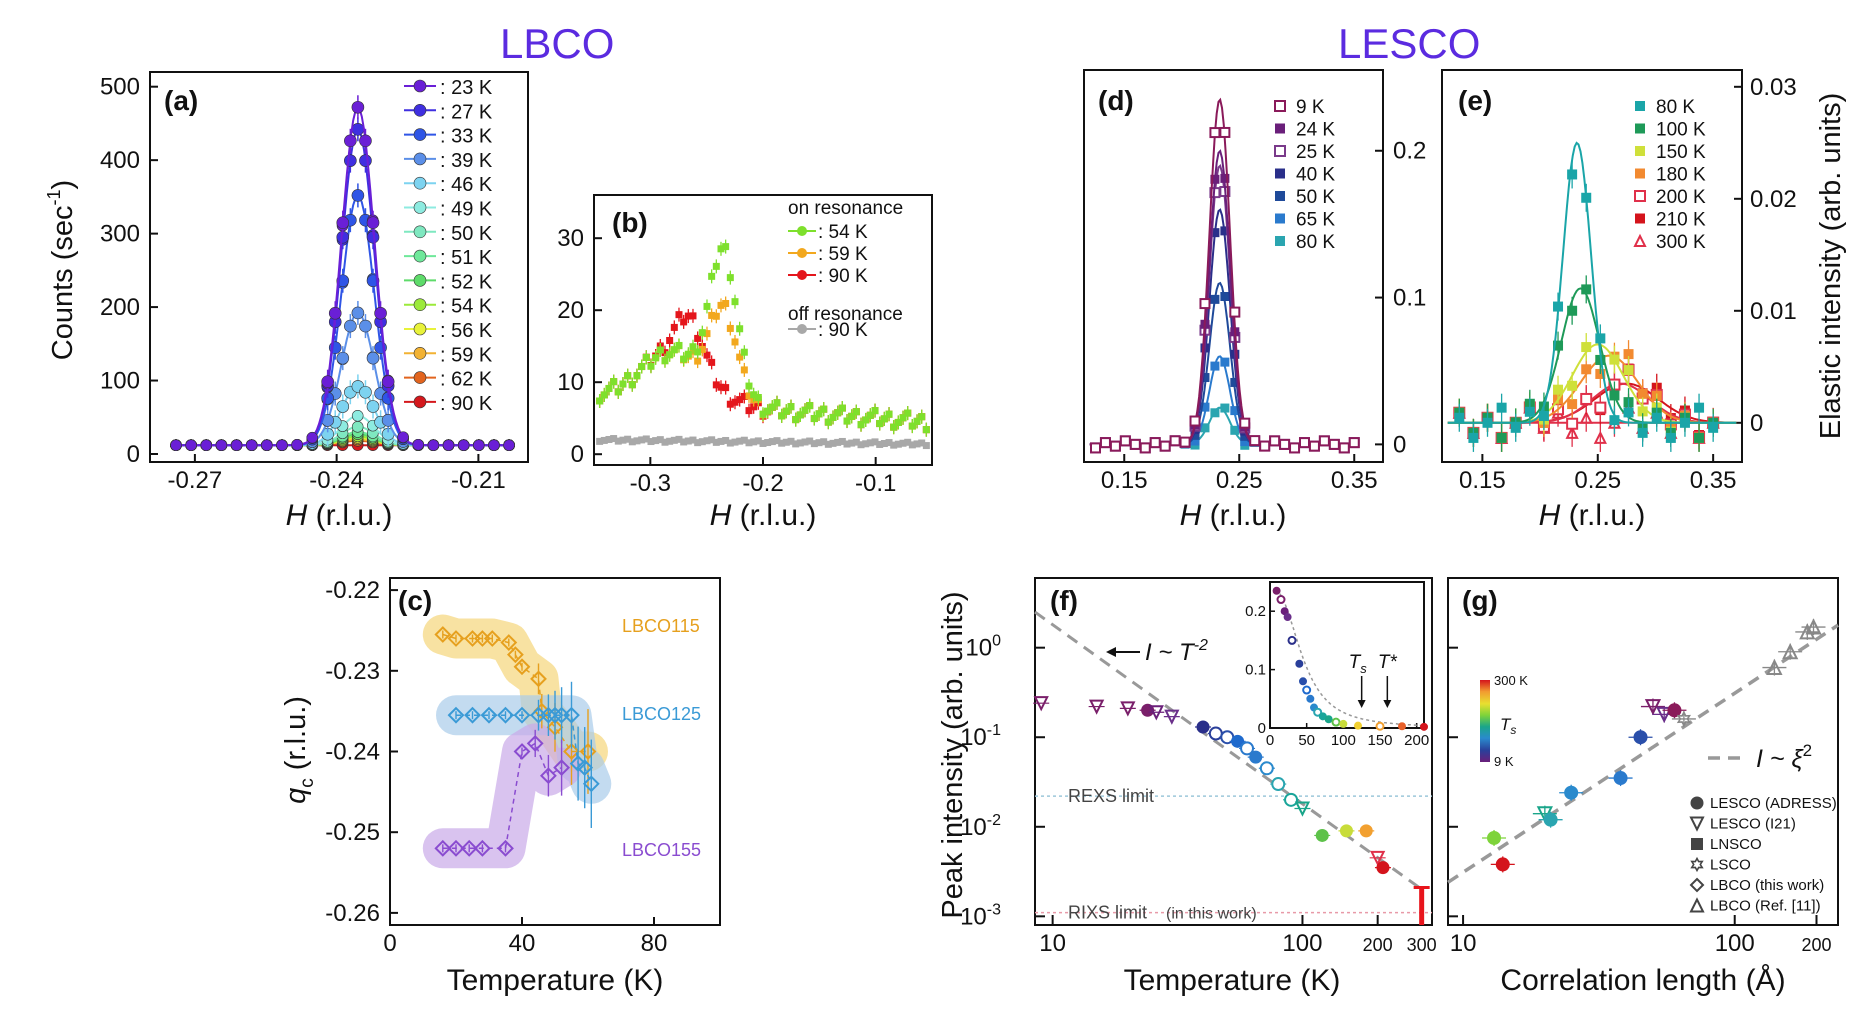 The width and height of the screenshot is (1868, 1011). Describe the element at coordinates (1816, 945) in the screenshot. I see `panel-g-xtick-label: 200` at that location.